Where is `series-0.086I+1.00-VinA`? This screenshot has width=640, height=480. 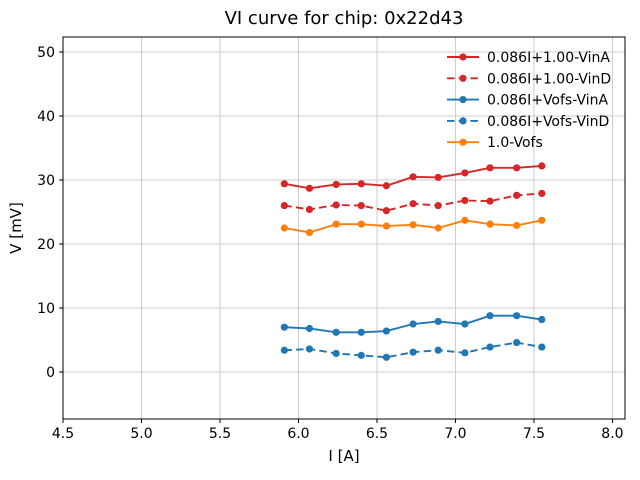
series-0.086I+1.00-VinA is located at coordinates (413, 177).